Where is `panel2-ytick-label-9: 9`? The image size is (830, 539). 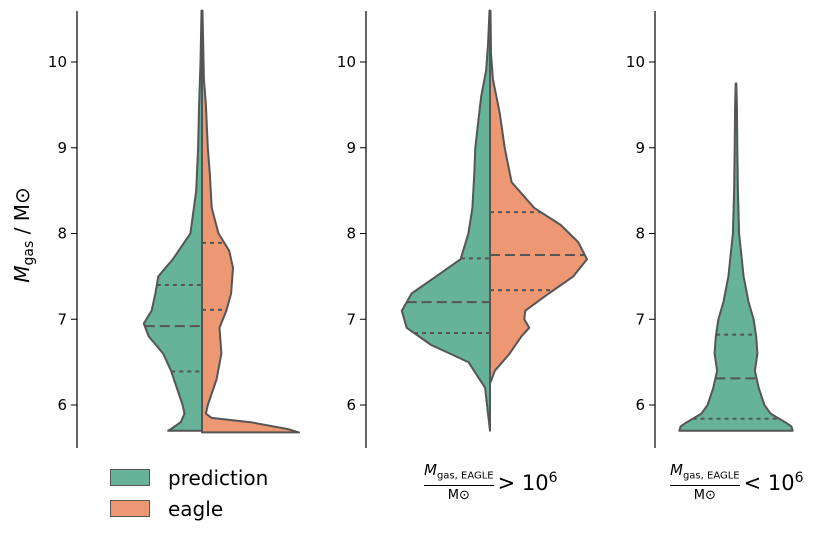 panel2-ytick-label-9: 9 is located at coordinates (351, 148).